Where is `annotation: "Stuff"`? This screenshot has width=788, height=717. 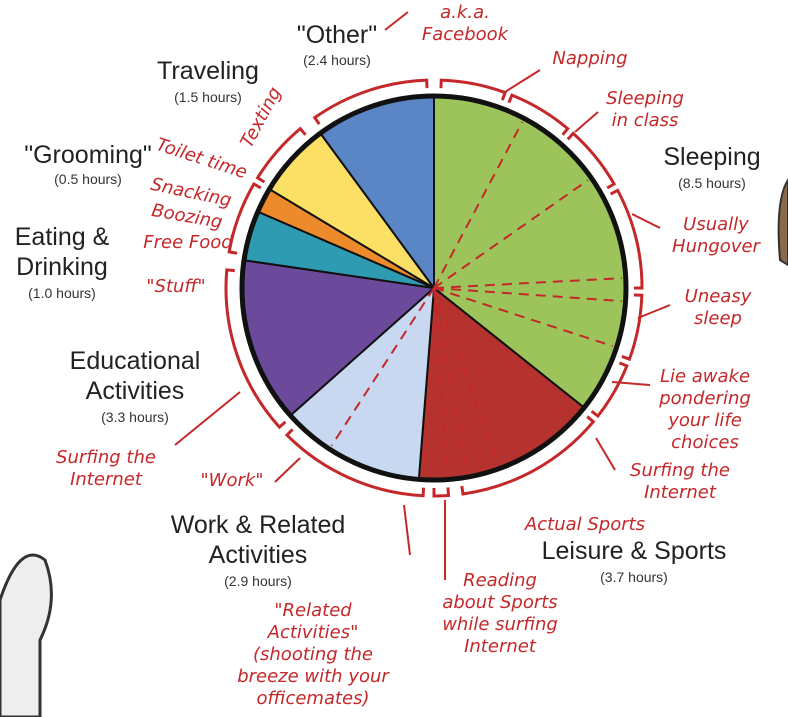 annotation: "Stuff" is located at coordinates (175, 286).